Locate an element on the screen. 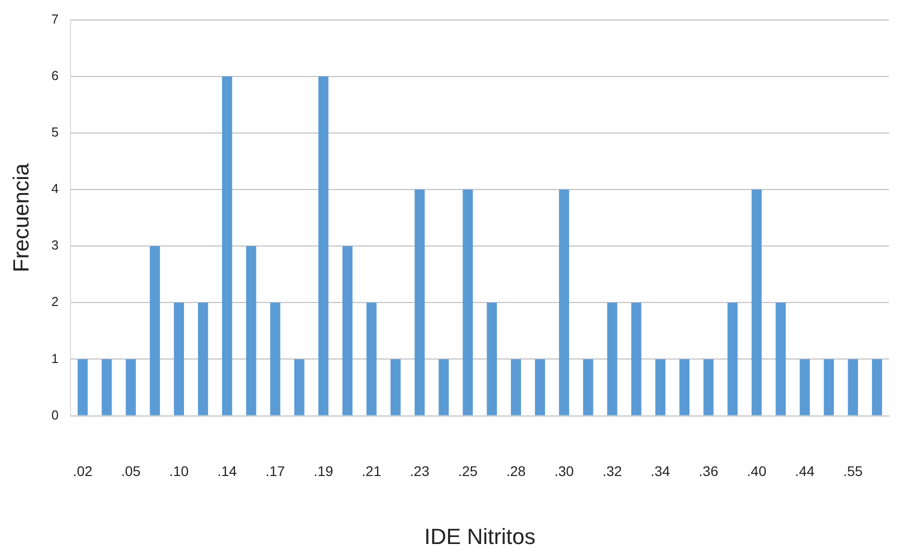 The height and width of the screenshot is (560, 917). y-tick-label: 7 is located at coordinates (55, 18).